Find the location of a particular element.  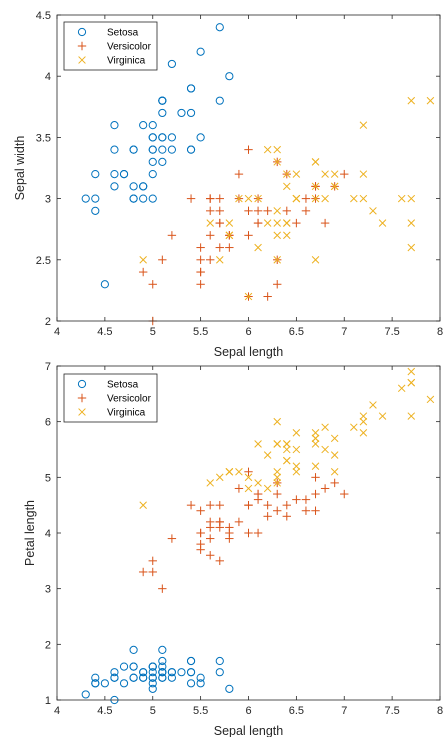

legend: Setosa Versicolor Virginica is located at coordinates (110, 398).